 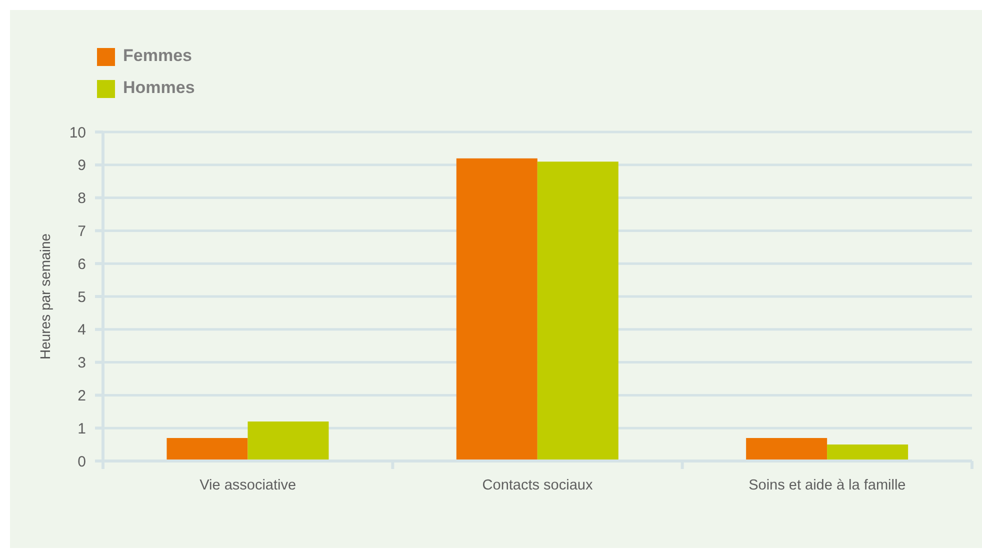 I want to click on y-axis-title: Heures par semaine, so click(x=44, y=296).